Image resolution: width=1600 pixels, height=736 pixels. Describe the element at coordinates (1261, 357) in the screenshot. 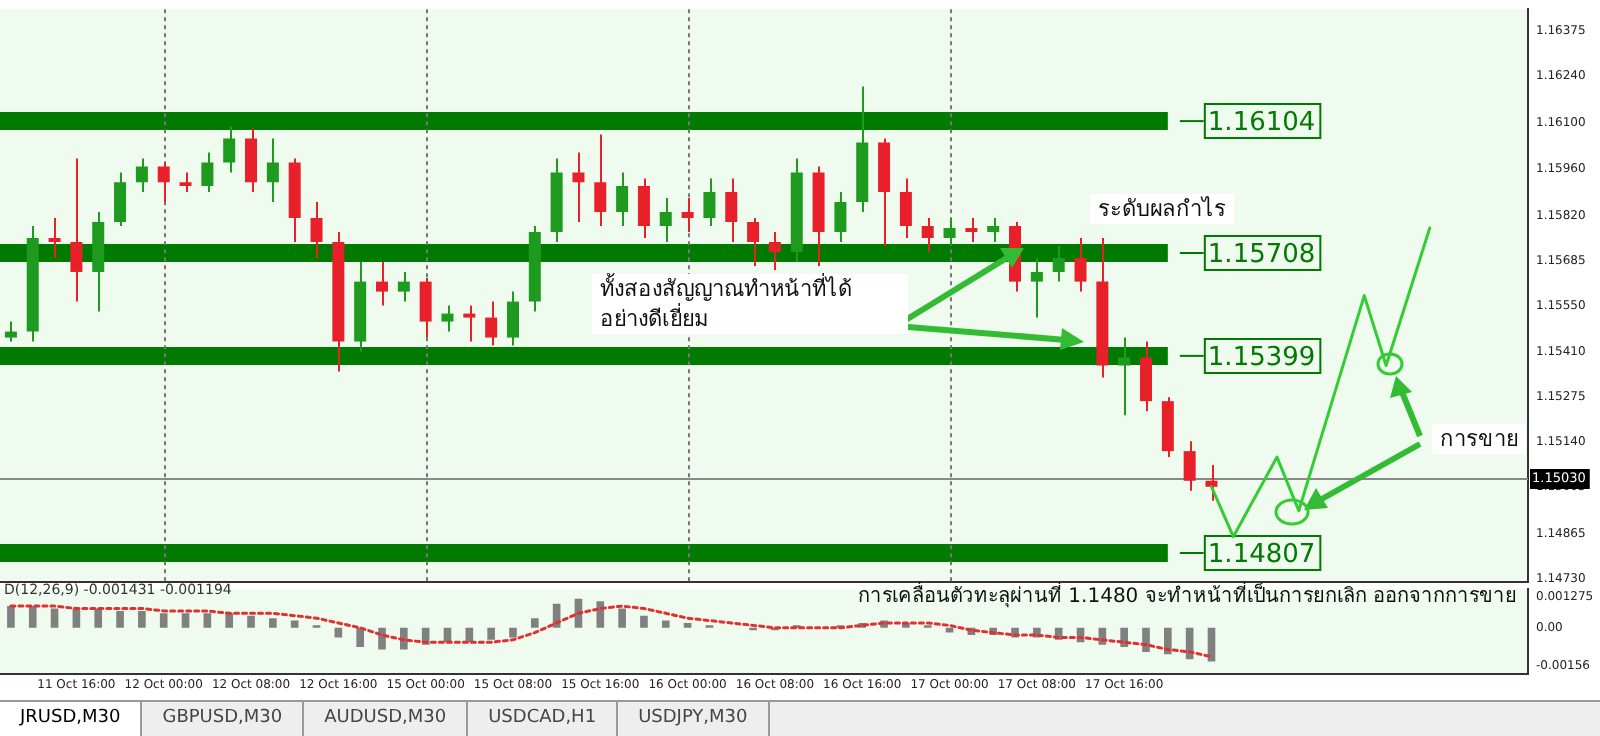

I see `ref-line-label: 1.15399` at that location.